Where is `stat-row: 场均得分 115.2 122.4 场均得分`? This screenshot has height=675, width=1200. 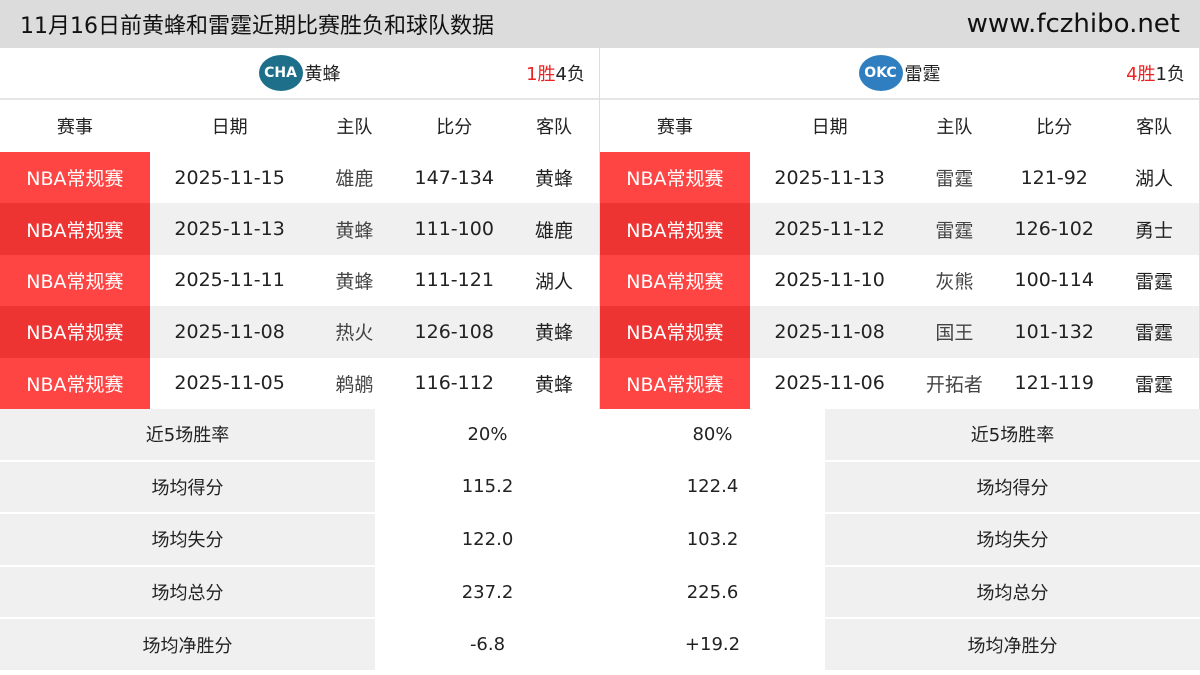
stat-row: 场均得分 115.2 122.4 场均得分 is located at coordinates (600, 488).